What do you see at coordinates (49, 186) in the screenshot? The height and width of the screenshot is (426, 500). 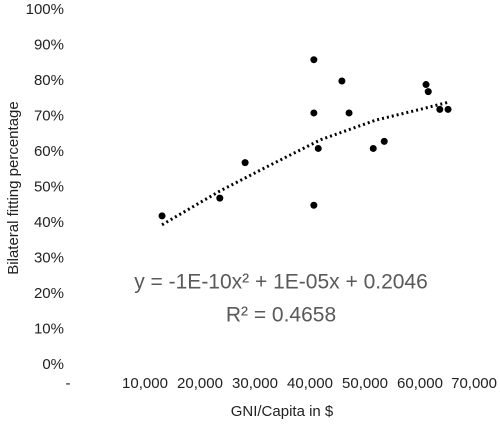 I see `y-tick-label: 50%` at bounding box center [49, 186].